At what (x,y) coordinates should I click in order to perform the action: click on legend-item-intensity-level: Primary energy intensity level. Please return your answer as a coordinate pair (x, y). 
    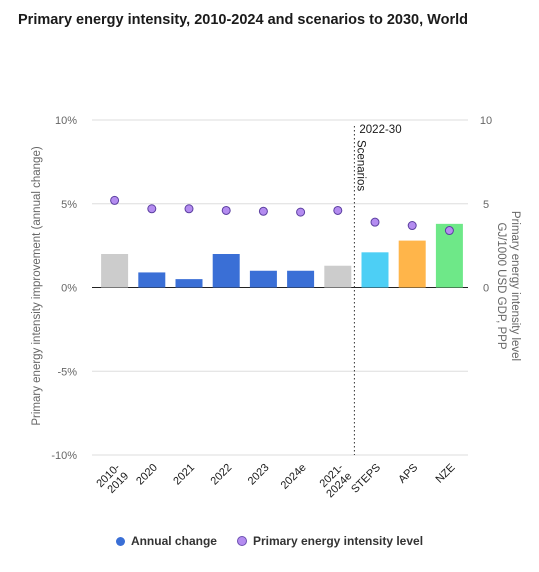
    Looking at the image, I should click on (330, 541).